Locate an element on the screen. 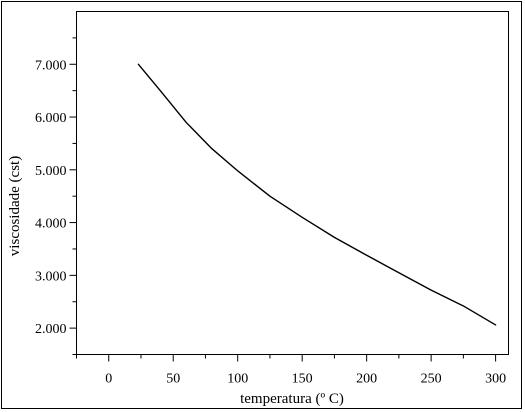 The image size is (525, 412). x-tick-label: 250 is located at coordinates (431, 379).